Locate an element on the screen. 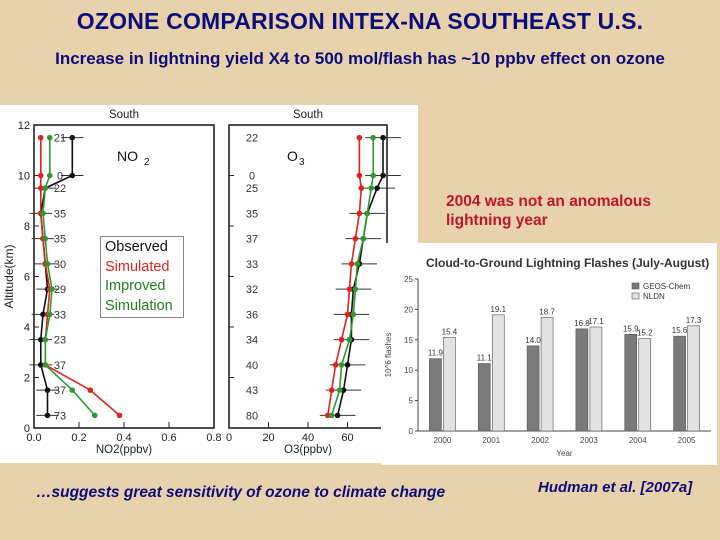  sample-count: 32 is located at coordinates (252, 290).